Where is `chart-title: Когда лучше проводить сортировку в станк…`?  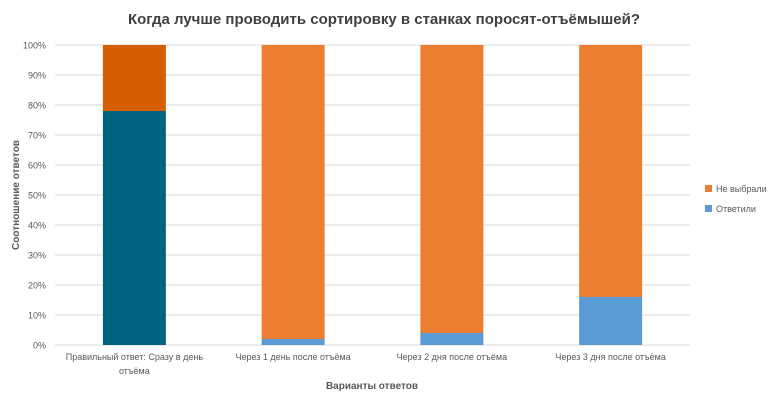
chart-title: Когда лучше проводить сортировку в станк… is located at coordinates (384, 19).